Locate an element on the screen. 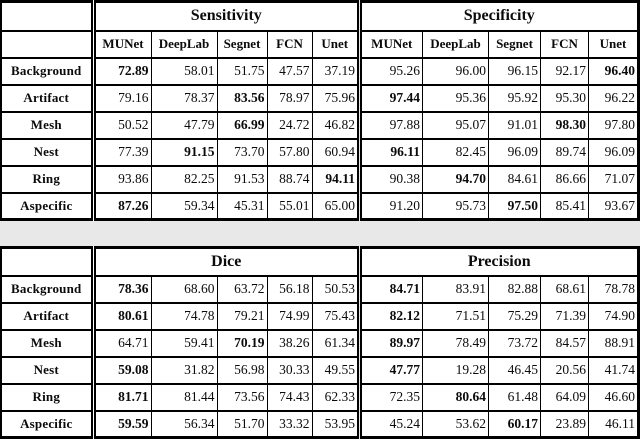 The height and width of the screenshot is (445, 640). value-cell: 81.44 is located at coordinates (183, 397).